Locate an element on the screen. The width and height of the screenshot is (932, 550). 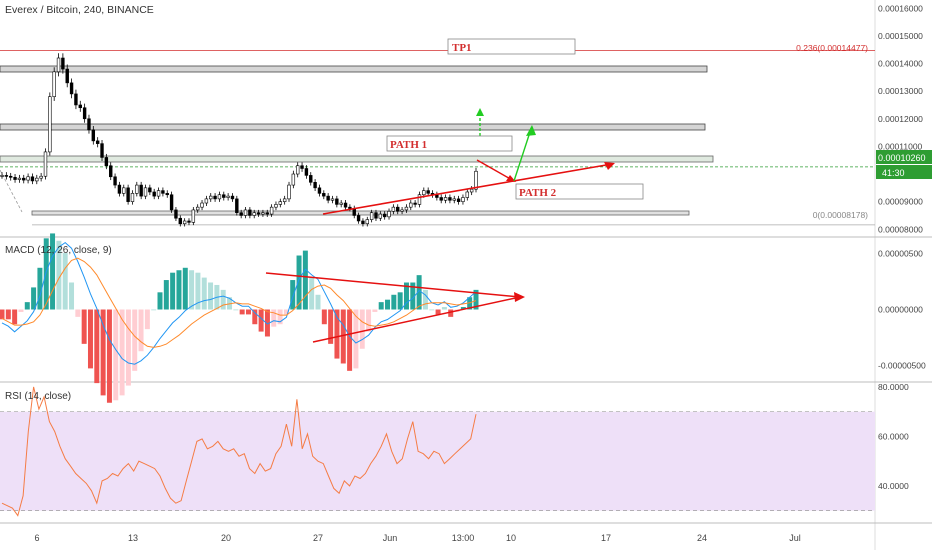
rsi-axis-tick: 40.0000 is located at coordinates (893, 486).